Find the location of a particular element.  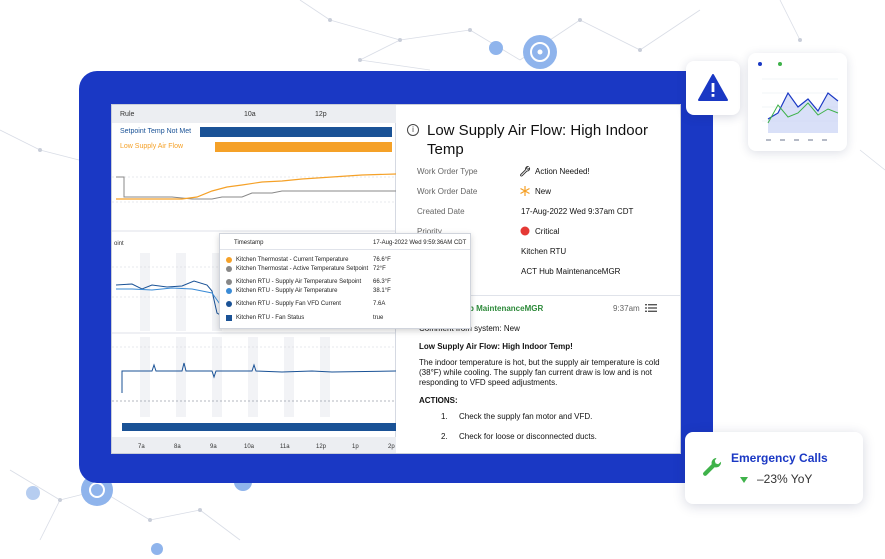

action-text: Check the supply fan motor and VFD. is located at coordinates (526, 416).